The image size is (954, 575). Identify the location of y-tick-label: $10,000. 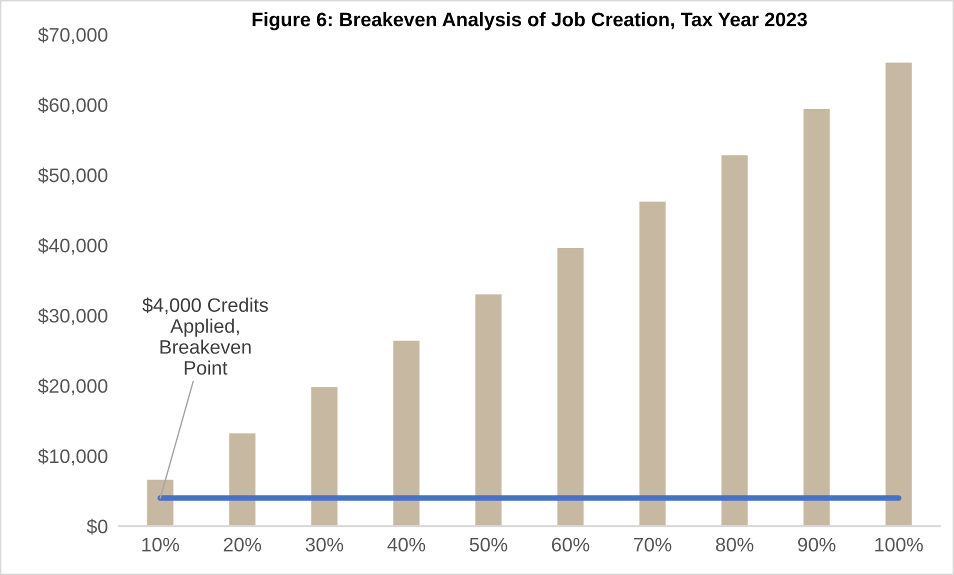
(73, 457).